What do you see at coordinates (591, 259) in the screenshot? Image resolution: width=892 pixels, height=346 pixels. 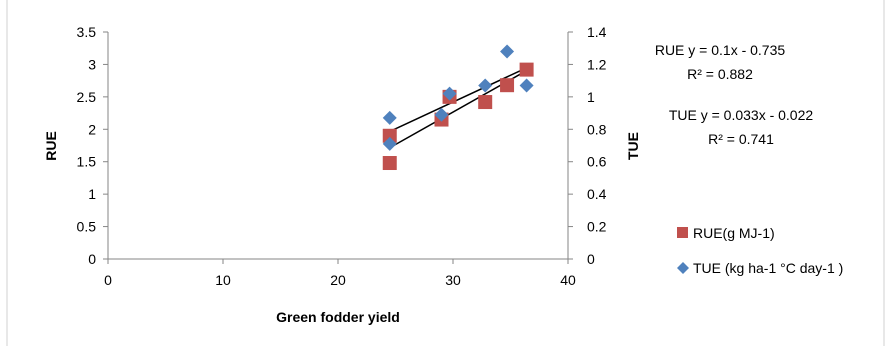 I see `y2-tick-label: 0` at bounding box center [591, 259].